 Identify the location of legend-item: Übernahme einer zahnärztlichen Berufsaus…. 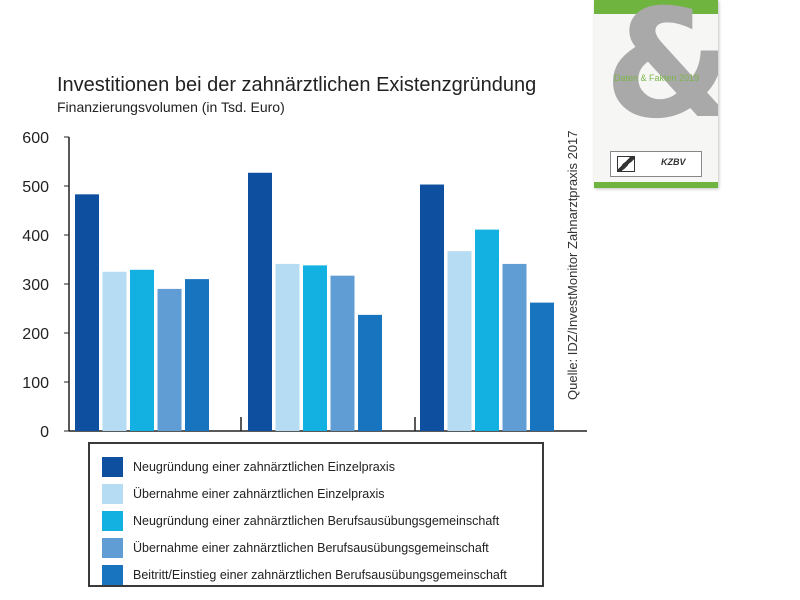
(322, 547).